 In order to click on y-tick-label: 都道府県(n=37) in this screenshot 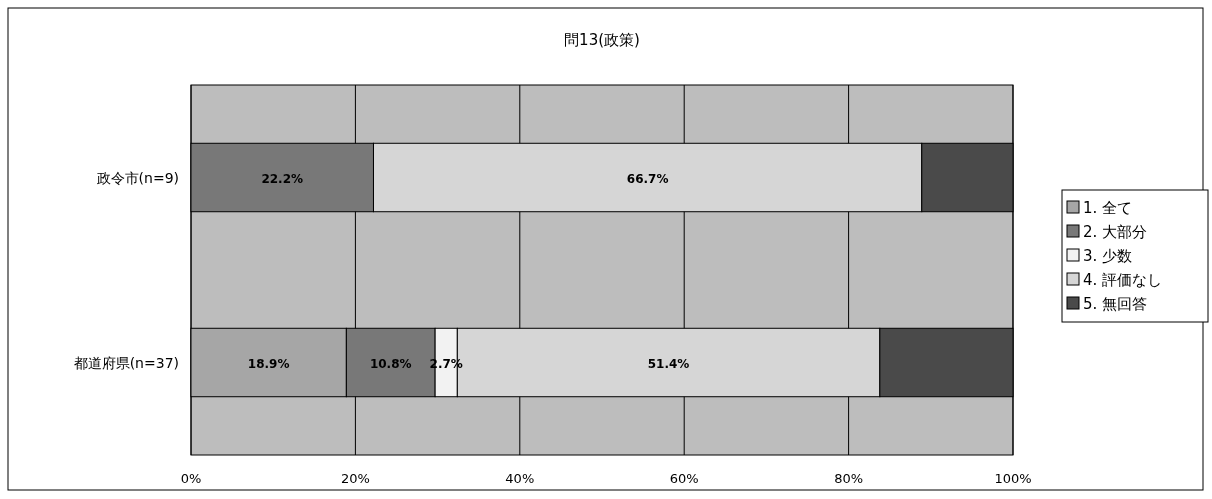, I will do `click(126, 362)`.